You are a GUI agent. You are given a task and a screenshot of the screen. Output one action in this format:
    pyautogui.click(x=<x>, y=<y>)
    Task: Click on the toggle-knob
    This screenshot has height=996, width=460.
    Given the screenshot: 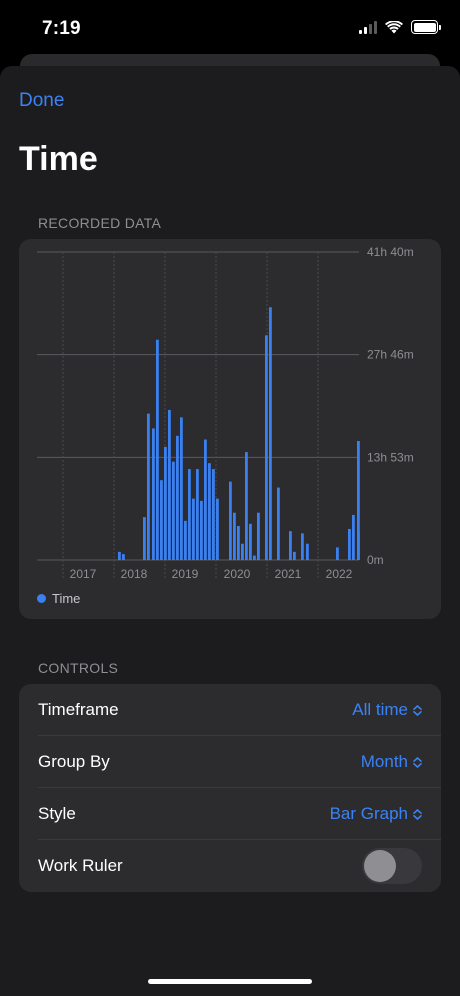 What is the action you would take?
    pyautogui.click(x=380, y=866)
    